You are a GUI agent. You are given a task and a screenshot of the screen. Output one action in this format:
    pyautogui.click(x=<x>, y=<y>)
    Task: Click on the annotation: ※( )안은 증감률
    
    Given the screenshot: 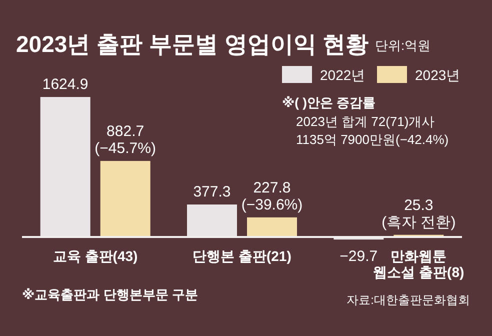 What is the action you would take?
    pyautogui.click(x=329, y=102)
    